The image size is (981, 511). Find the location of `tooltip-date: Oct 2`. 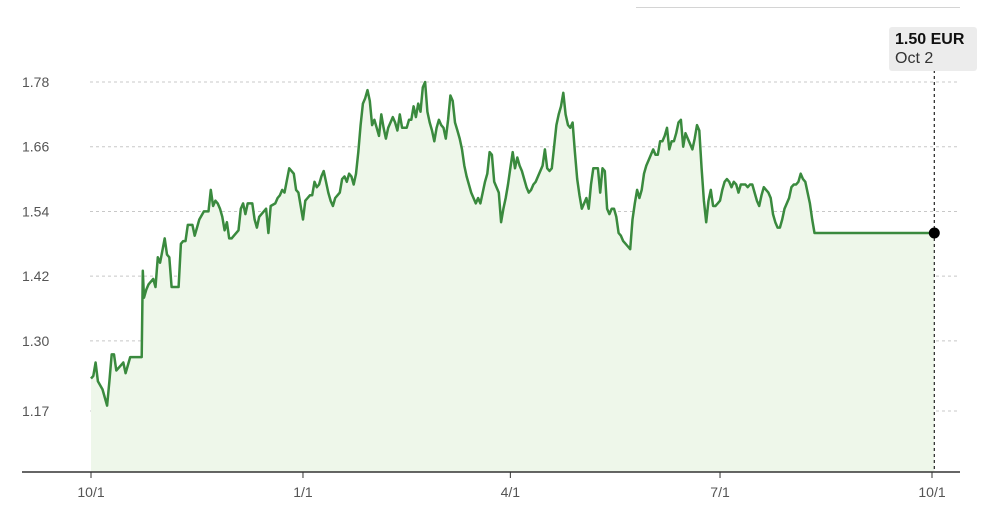

tooltip-date: Oct 2 is located at coordinates (914, 58).